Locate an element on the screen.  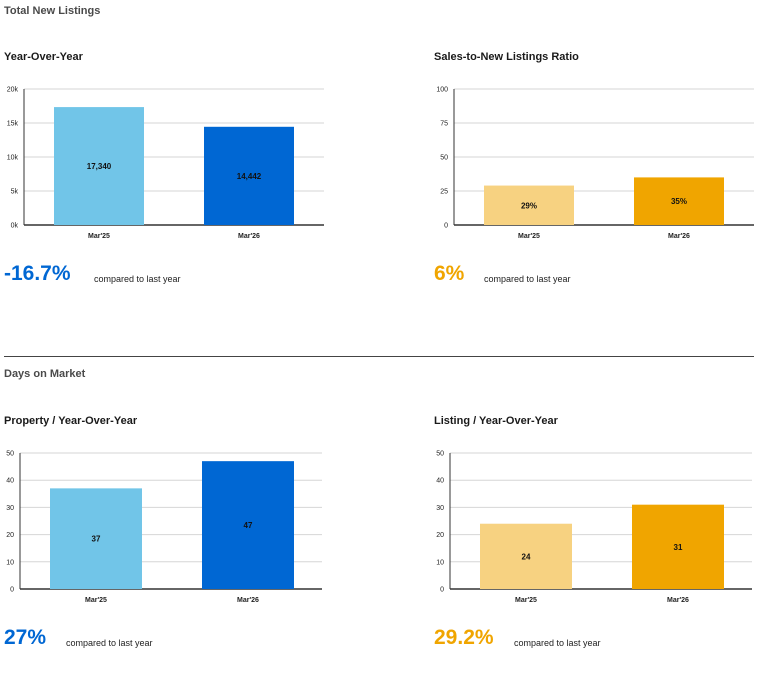
change-percent-listings: -16.7% is located at coordinates (37, 273).